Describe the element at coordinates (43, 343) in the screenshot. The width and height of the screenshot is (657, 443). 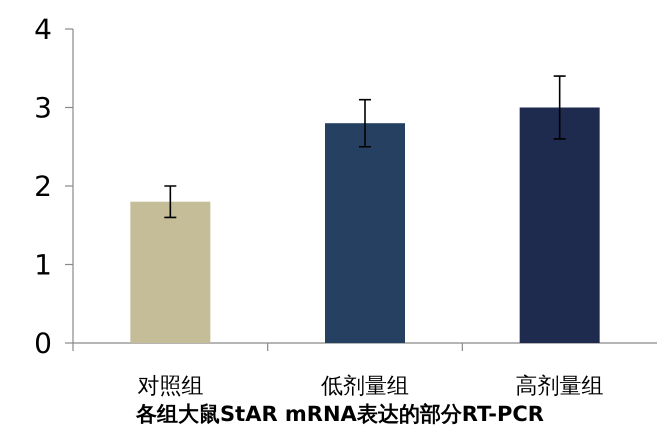
I see `y-tick-label: 0` at that location.